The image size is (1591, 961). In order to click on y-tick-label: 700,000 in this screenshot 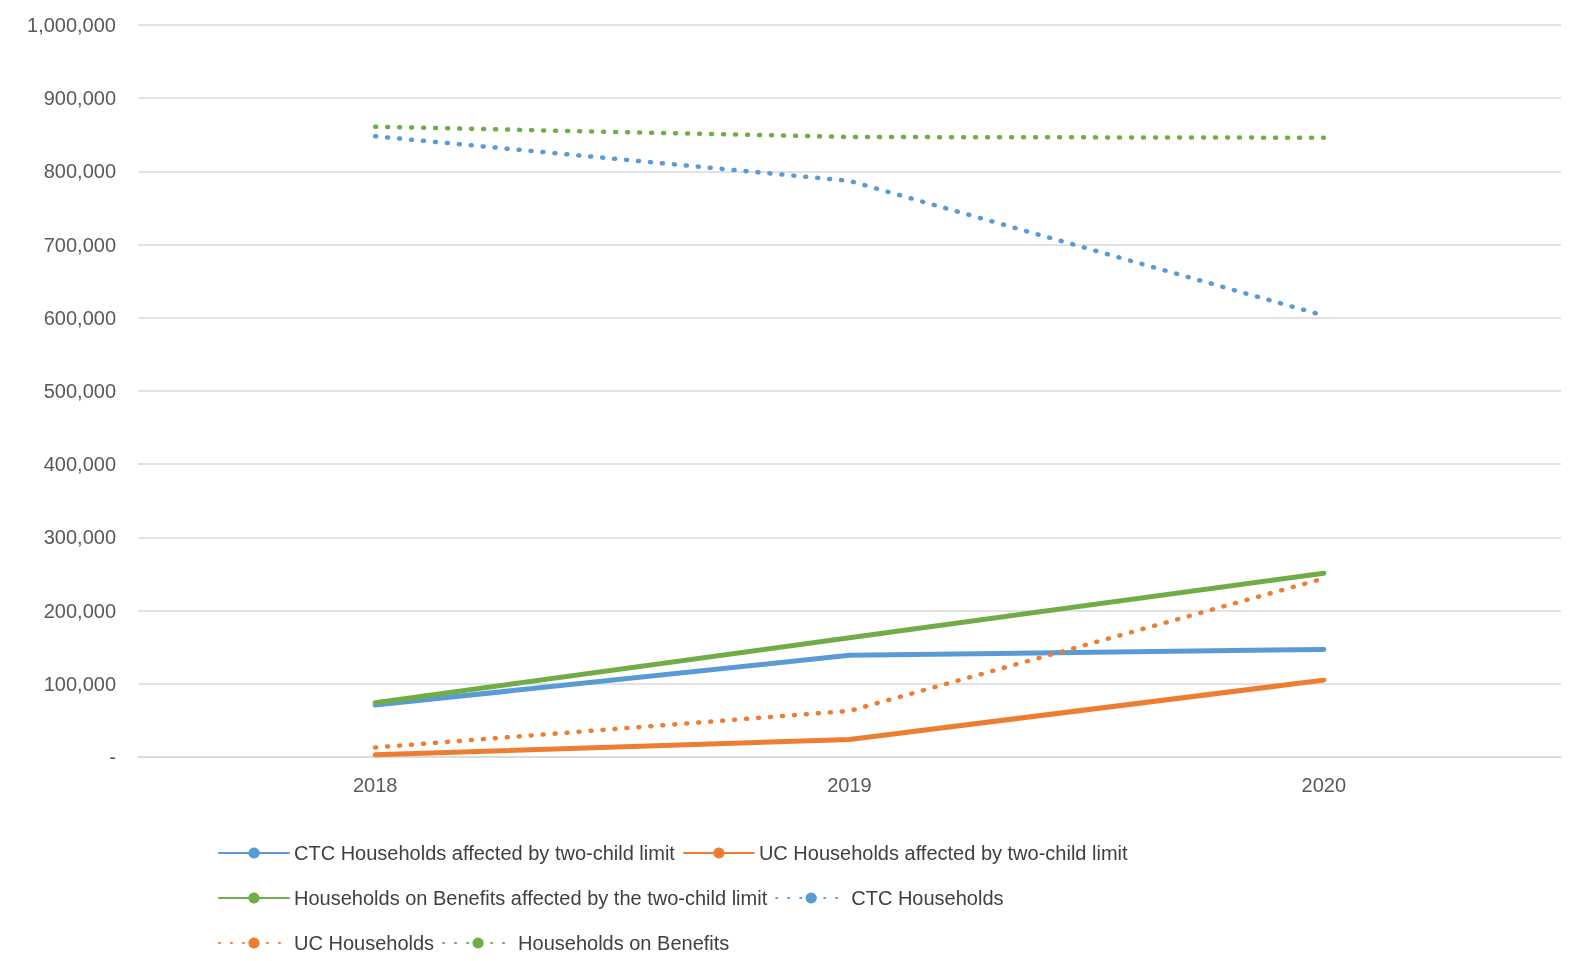, I will do `click(79, 244)`.